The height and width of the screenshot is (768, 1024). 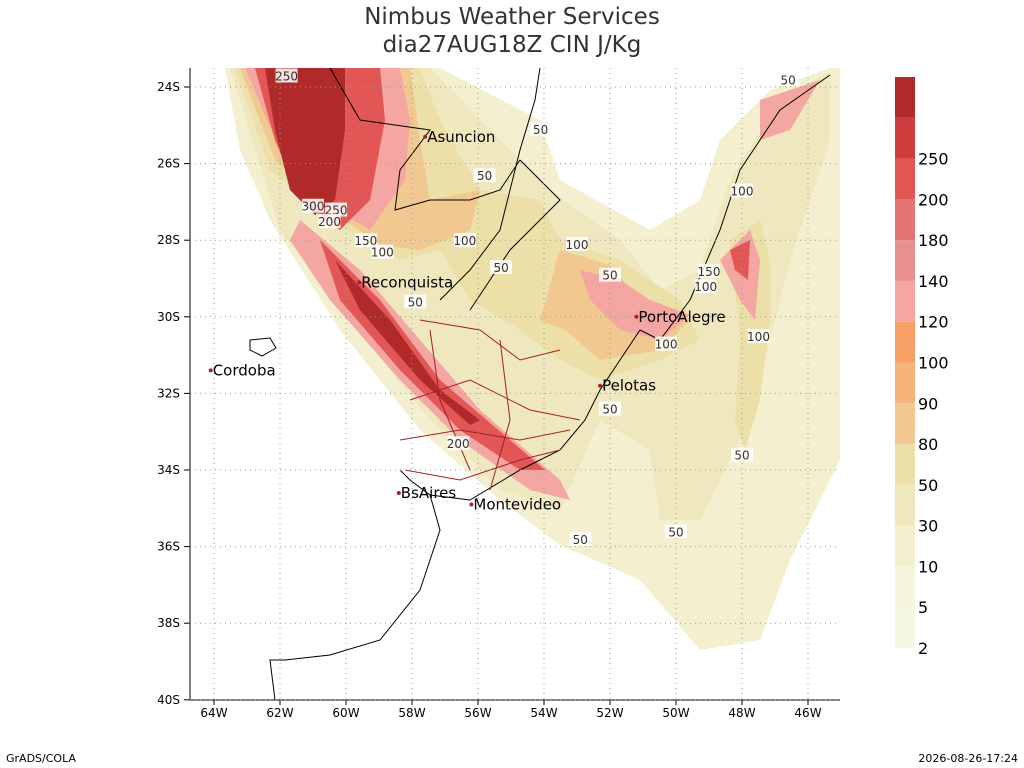 I want to click on colorbar-label: 180, so click(x=933, y=240).